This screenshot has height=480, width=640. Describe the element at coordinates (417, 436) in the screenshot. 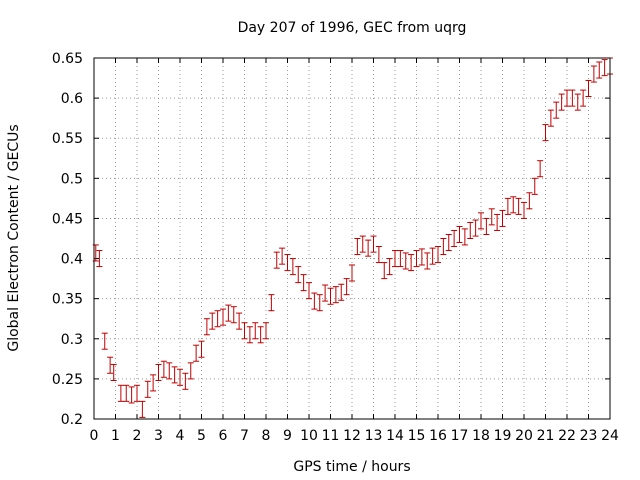

I see `x-tick-label: 15` at that location.